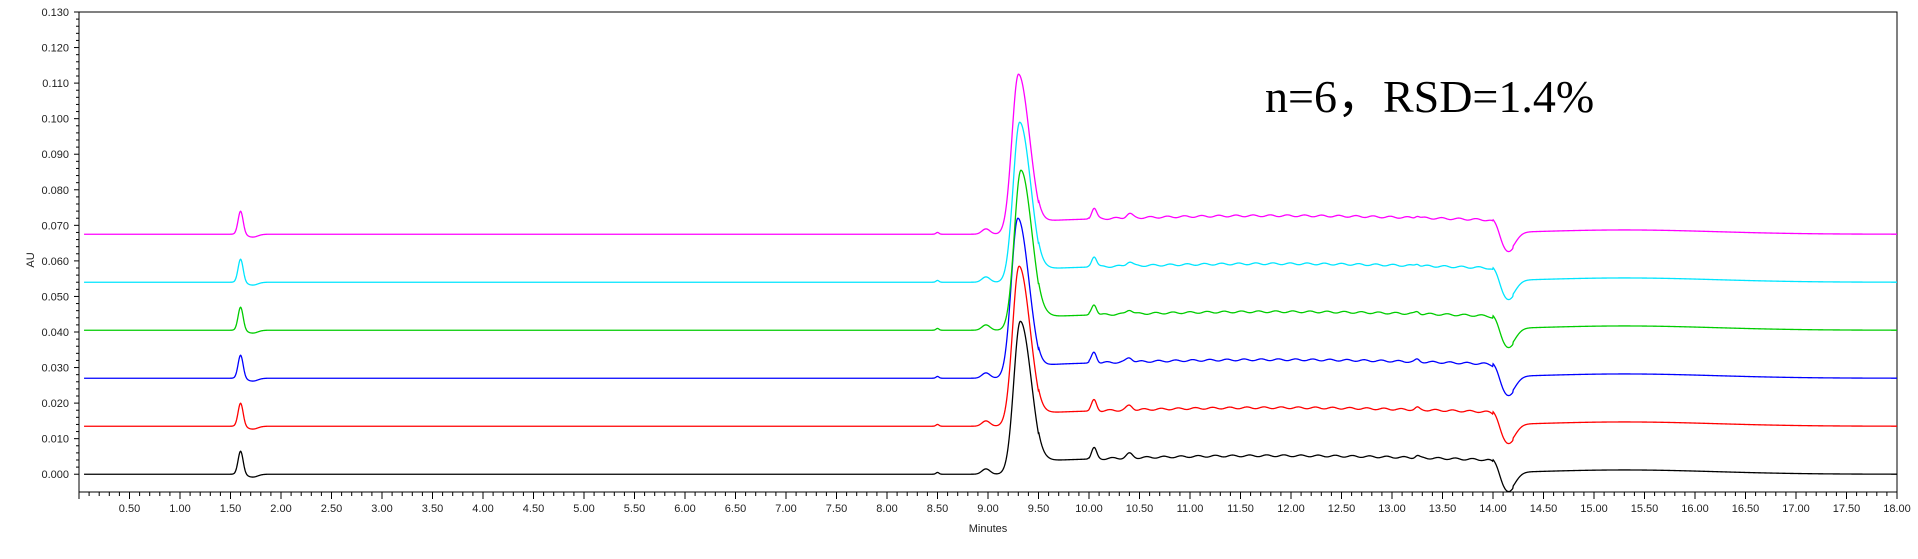 This screenshot has height=559, width=1918. Describe the element at coordinates (1594, 509) in the screenshot. I see `x-tick-label: 15.00` at that location.